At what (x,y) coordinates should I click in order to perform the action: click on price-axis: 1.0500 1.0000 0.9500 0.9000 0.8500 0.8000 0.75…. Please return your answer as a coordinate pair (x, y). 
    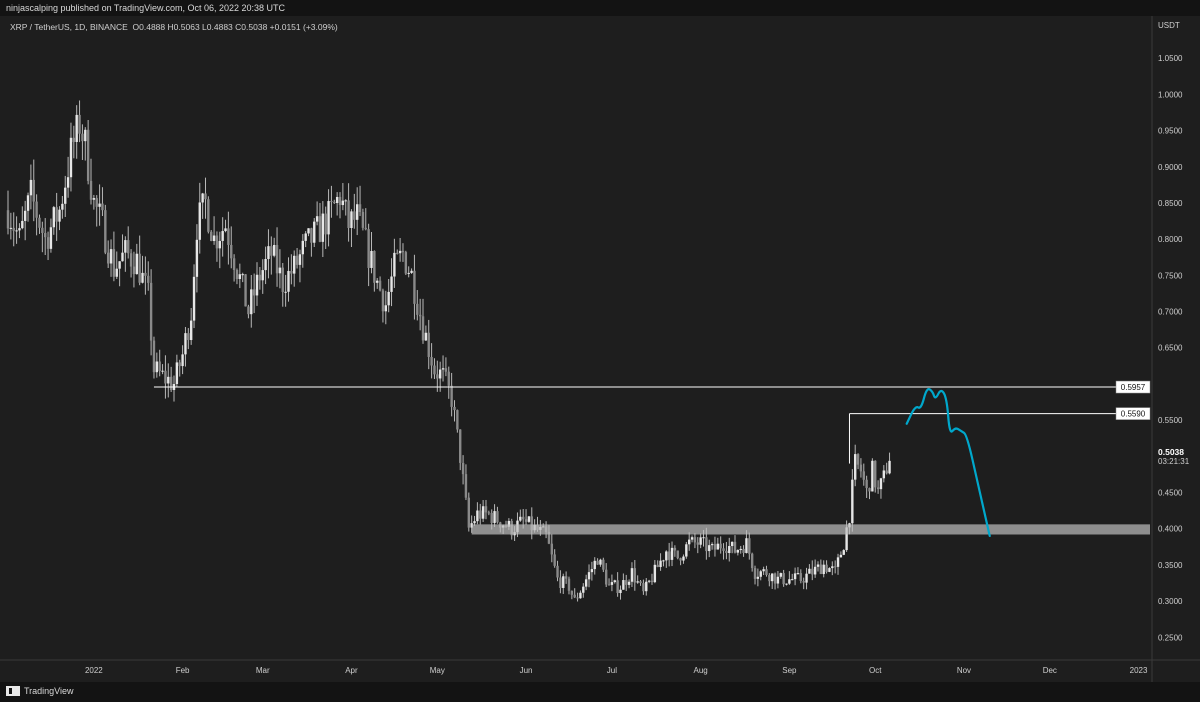
    Looking at the image, I should click on (1167, 349).